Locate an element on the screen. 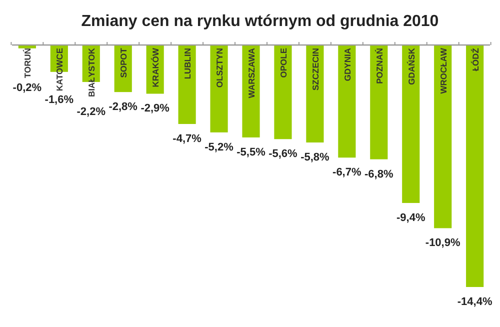 The height and width of the screenshot is (327, 500). x-tick-label: LUBLIN is located at coordinates (187, 64).